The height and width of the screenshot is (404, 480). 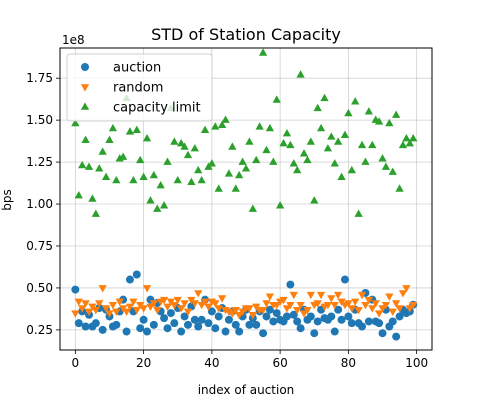 What do you see at coordinates (137, 68) in the screenshot?
I see `legend-label: auction` at bounding box center [137, 68].